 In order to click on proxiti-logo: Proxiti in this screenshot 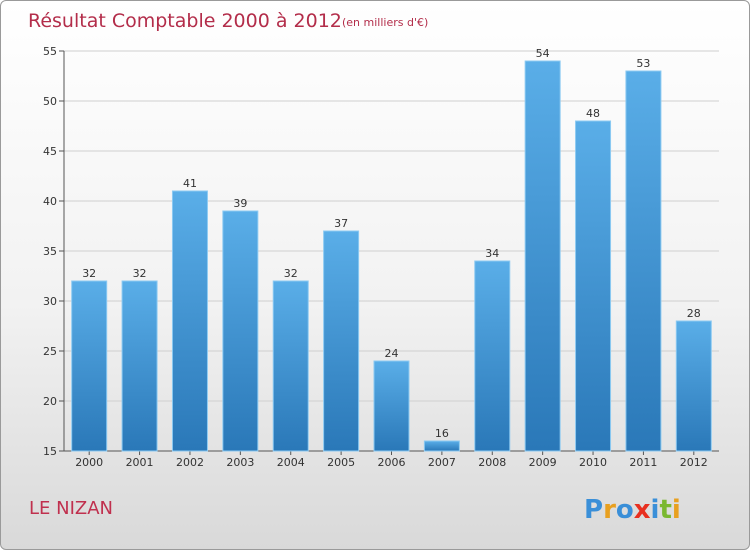, I will do `click(632, 510)`.